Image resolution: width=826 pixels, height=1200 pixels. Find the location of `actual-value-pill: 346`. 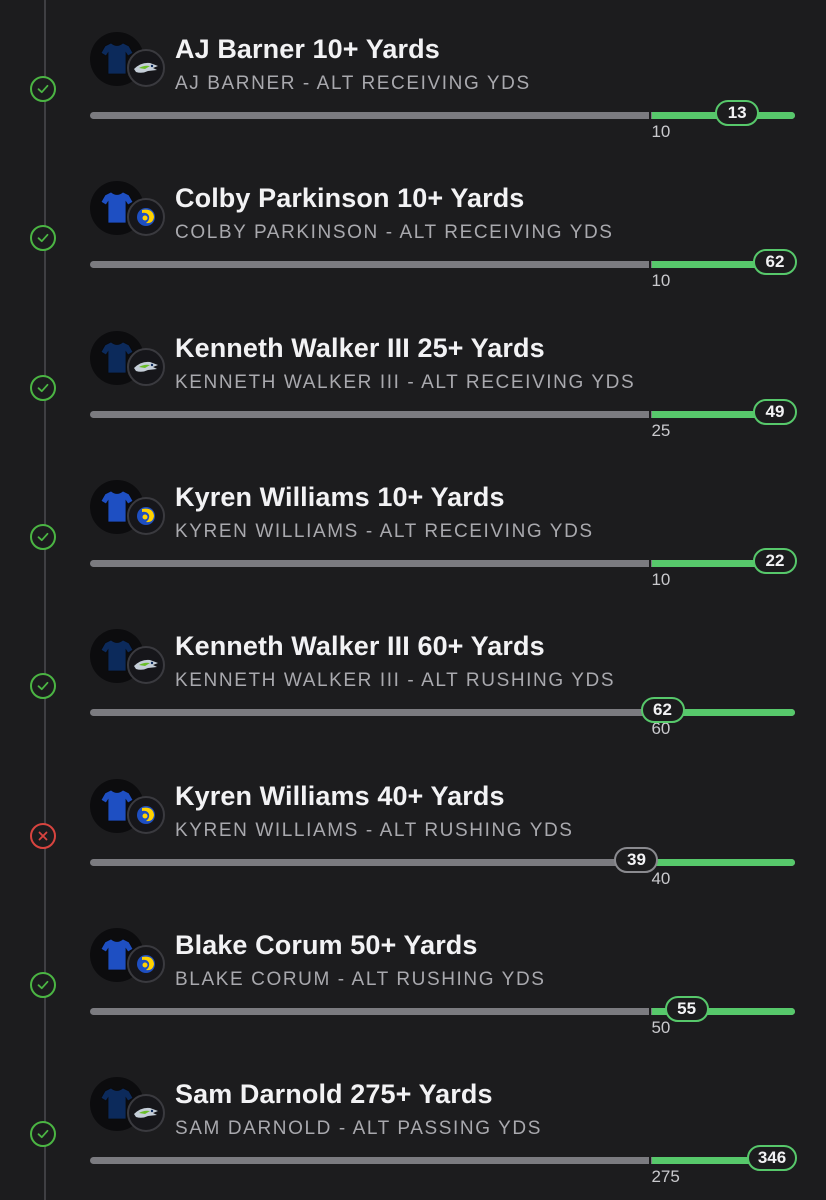

actual-value-pill: 346 is located at coordinates (772, 1158).